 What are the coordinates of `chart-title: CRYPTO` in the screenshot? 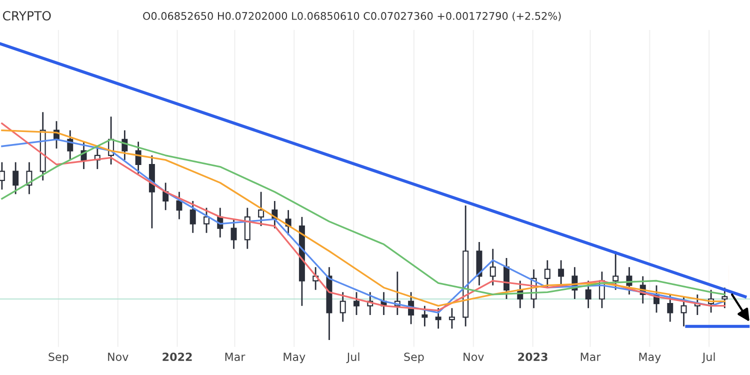 It's located at (26, 15).